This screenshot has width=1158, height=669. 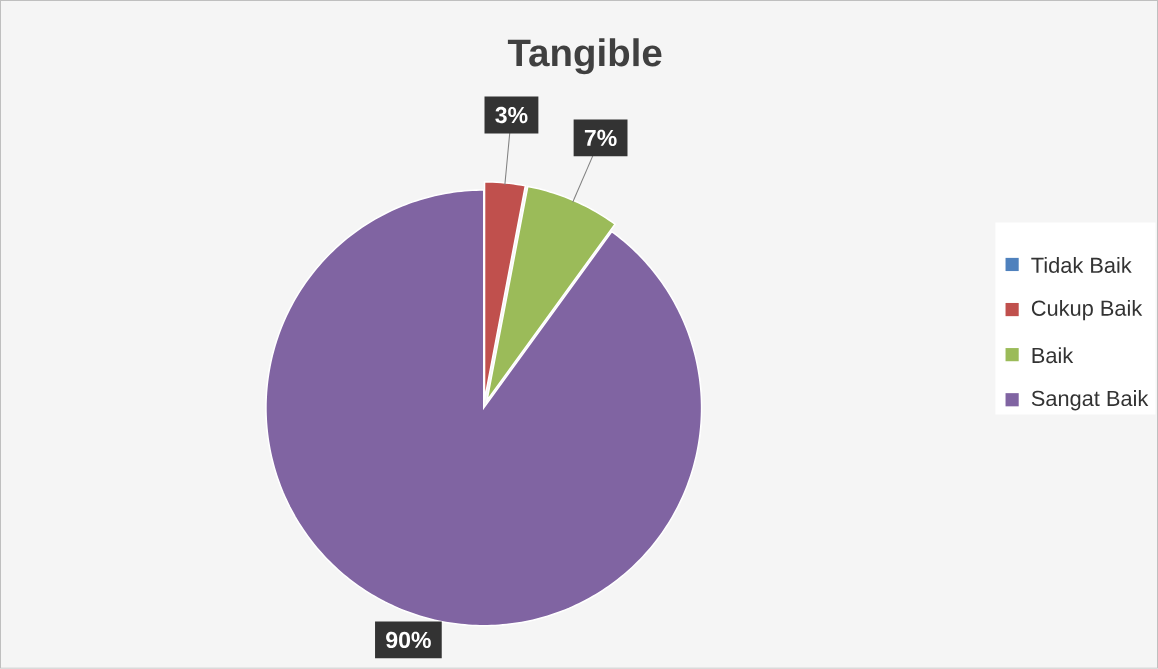 I want to click on chart-title: Tangible, so click(x=584, y=56).